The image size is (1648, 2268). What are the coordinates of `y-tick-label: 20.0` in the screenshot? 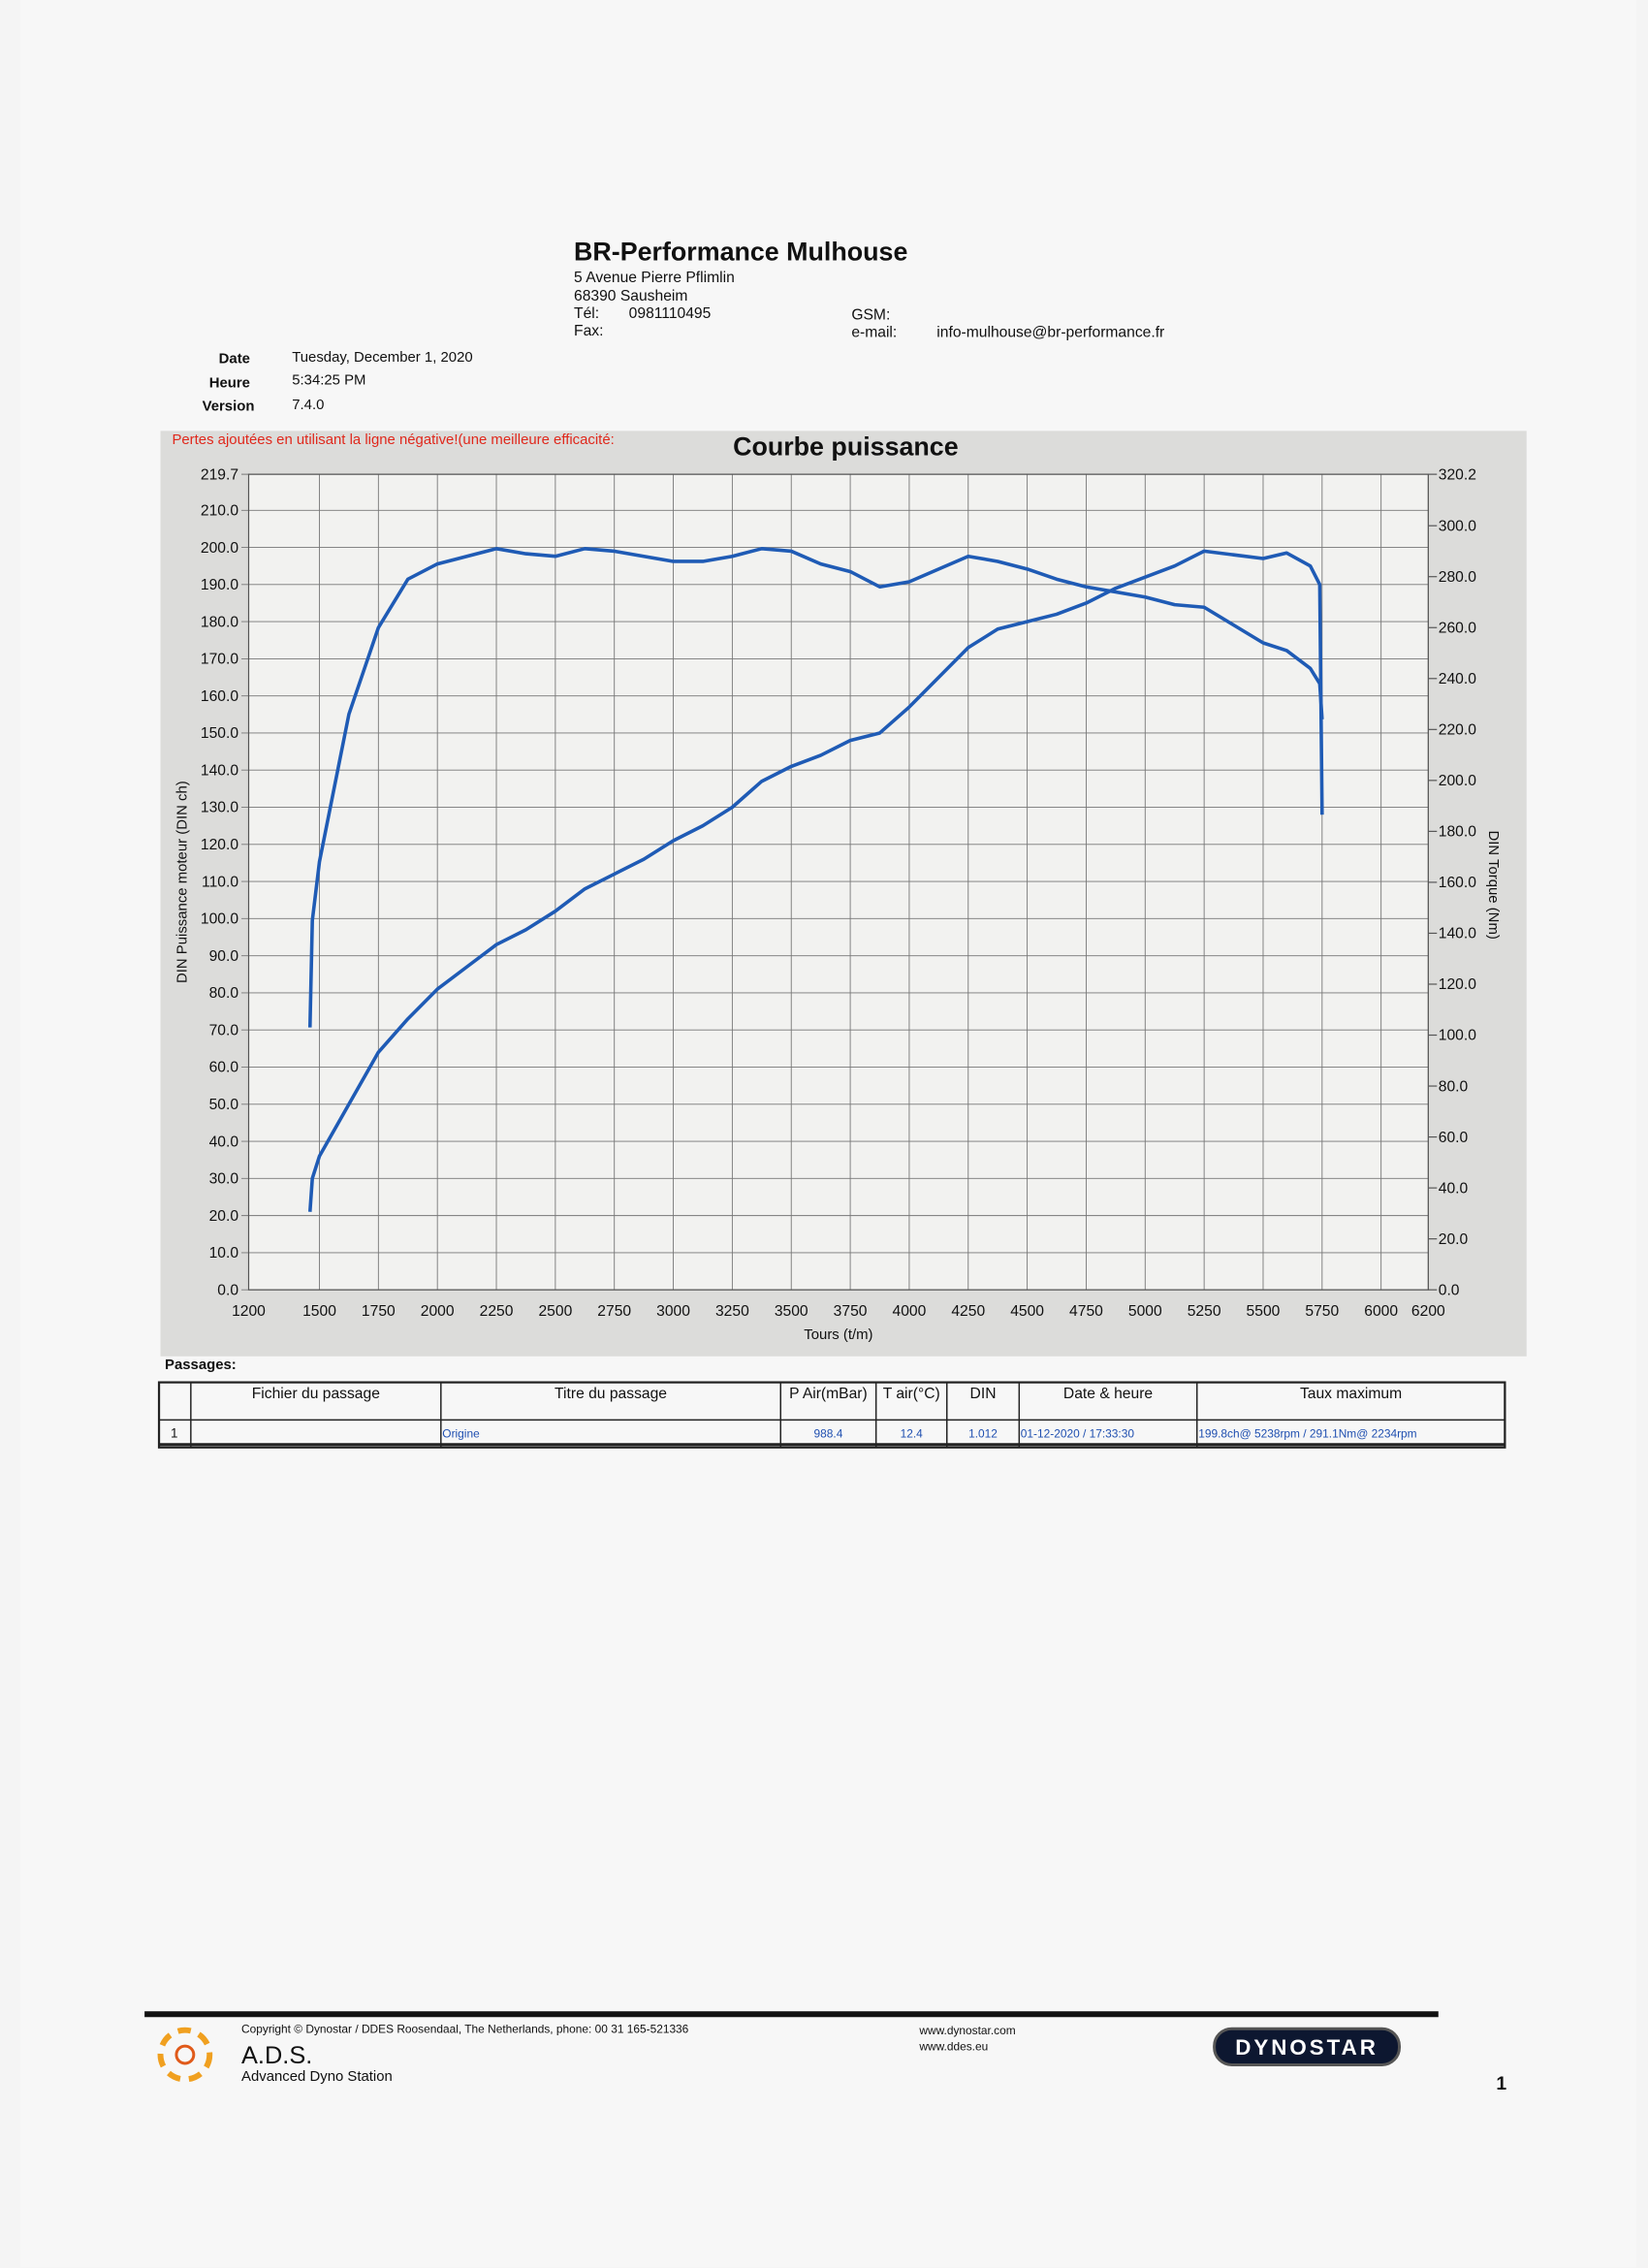 It's located at (224, 1216).